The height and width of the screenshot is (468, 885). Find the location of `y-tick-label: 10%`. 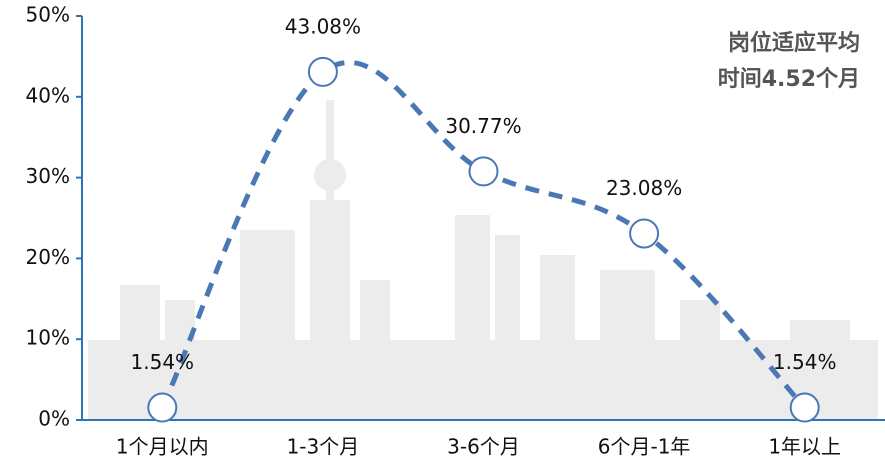

y-tick-label: 10% is located at coordinates (48, 338).